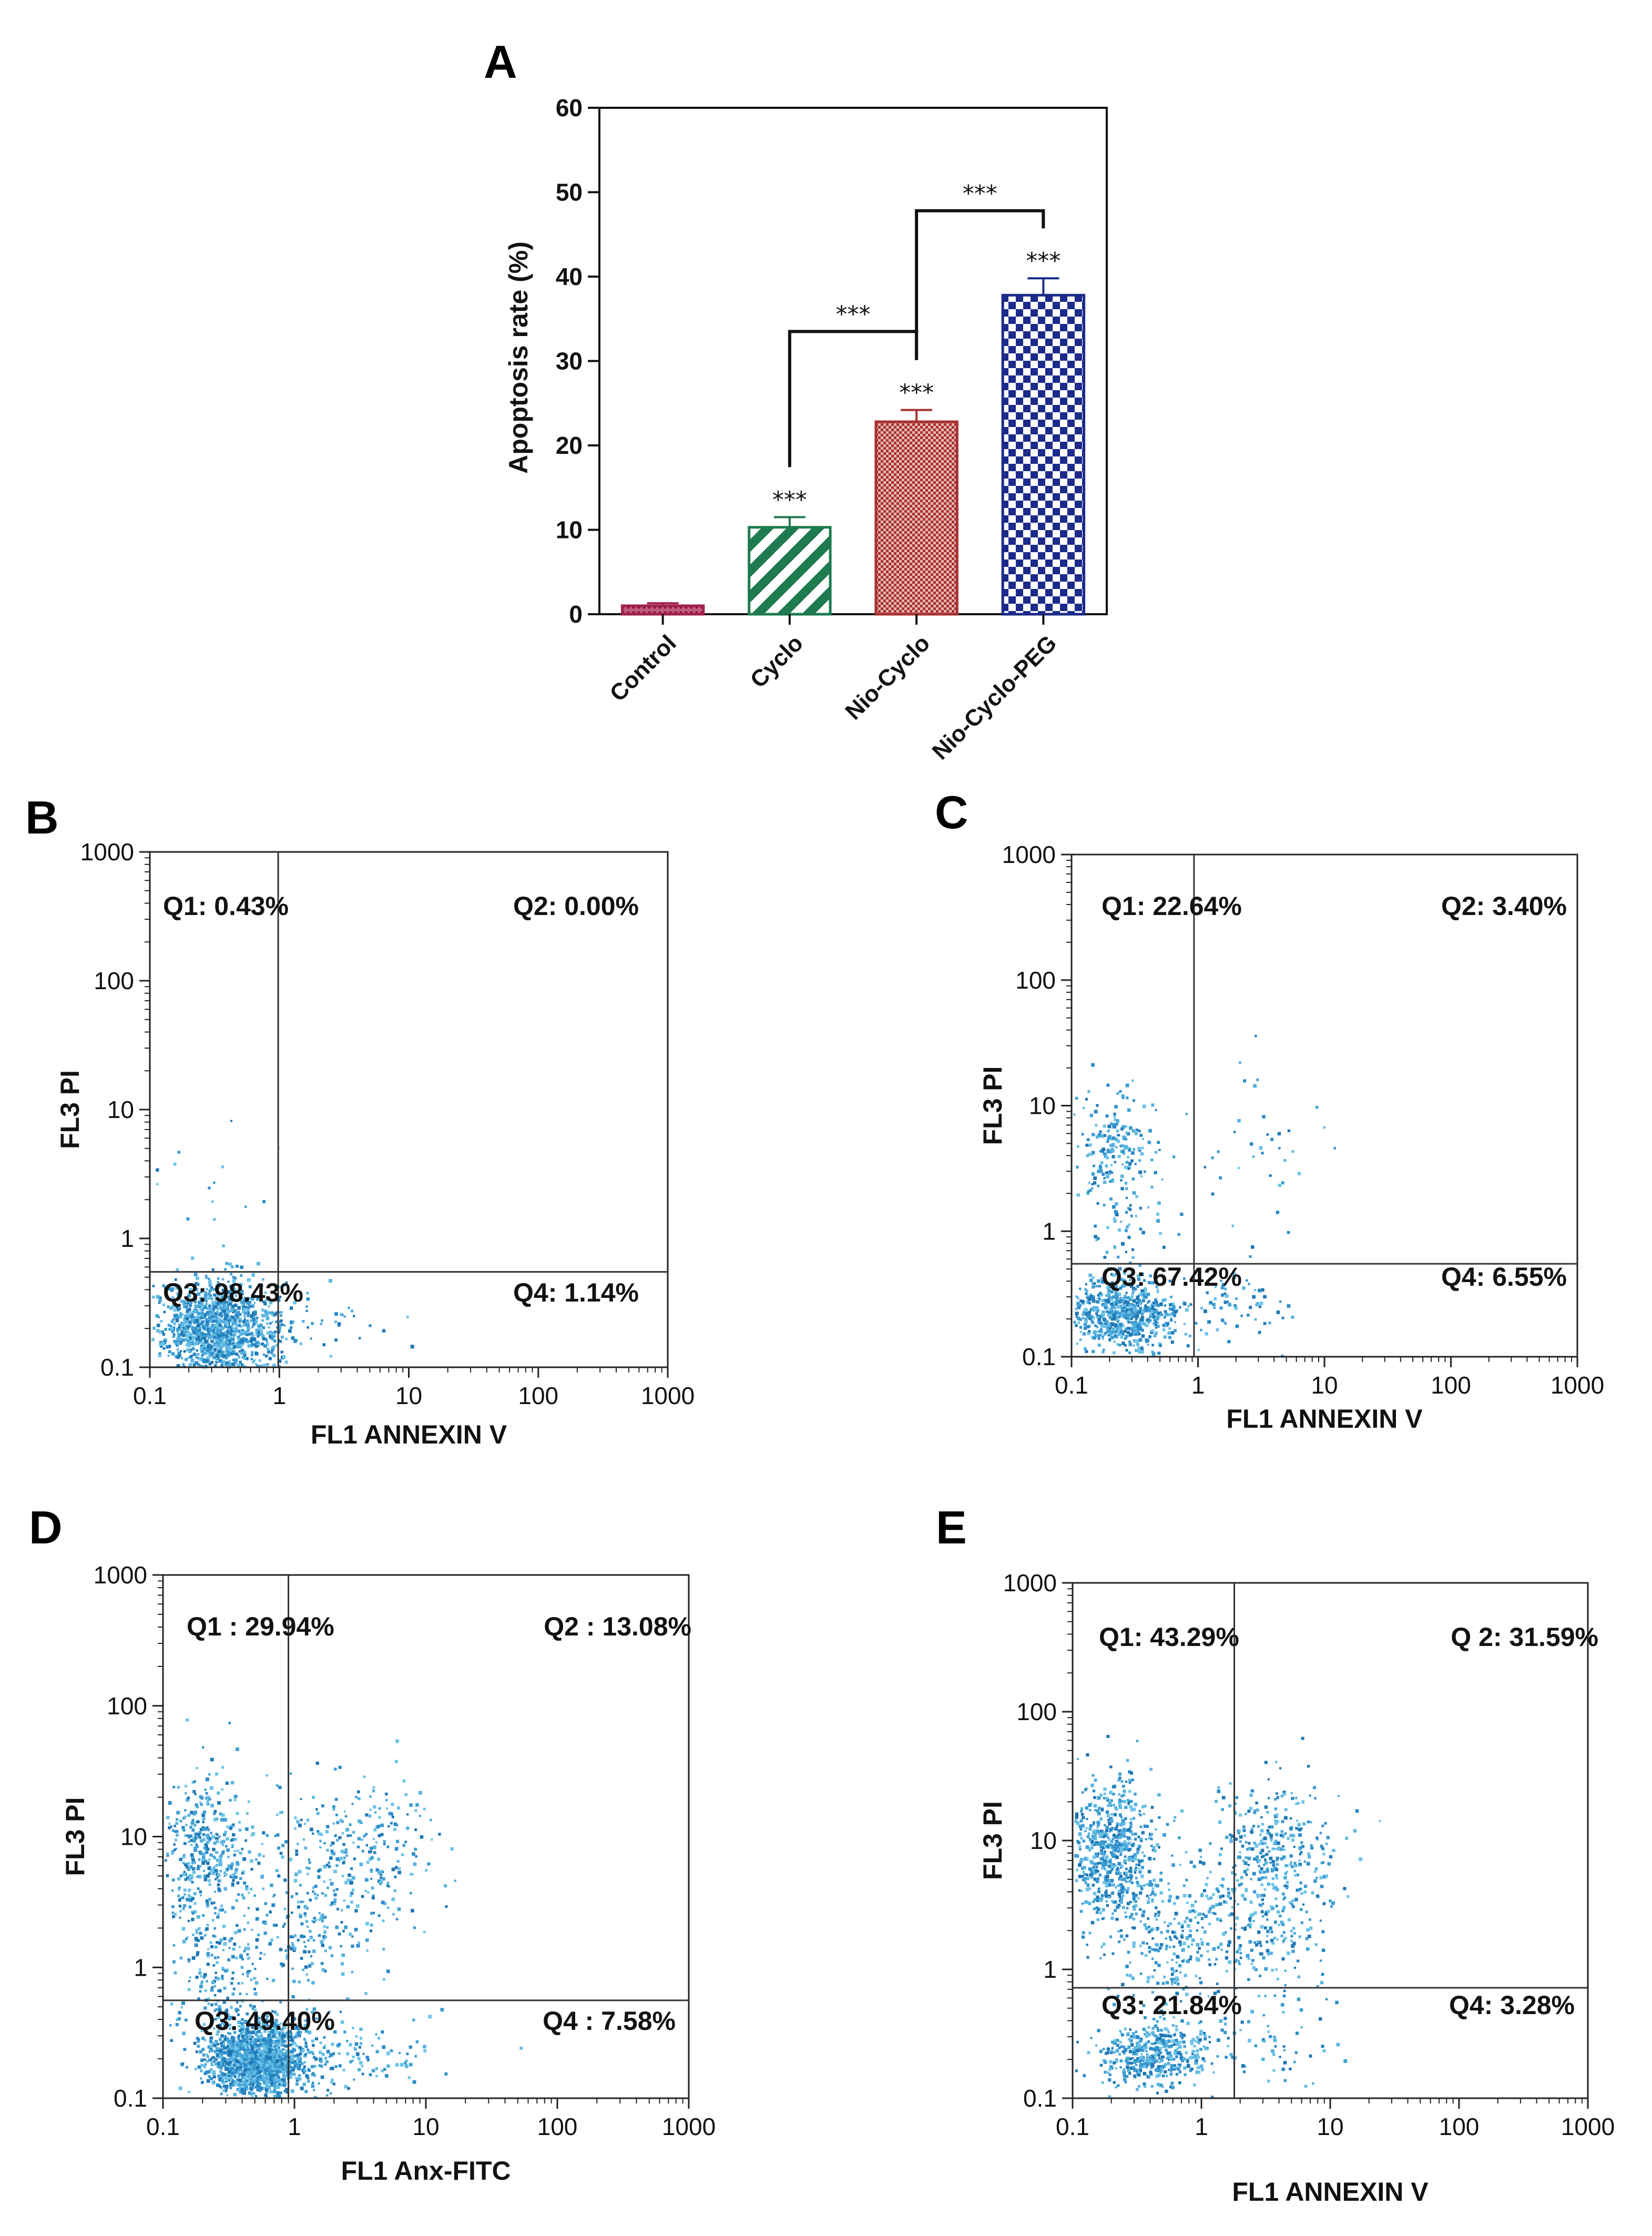 The height and width of the screenshot is (2236, 1652). Describe the element at coordinates (1524, 1637) in the screenshot. I see `panel-e-quadrant-q2: Q 2: 31.59%` at that location.